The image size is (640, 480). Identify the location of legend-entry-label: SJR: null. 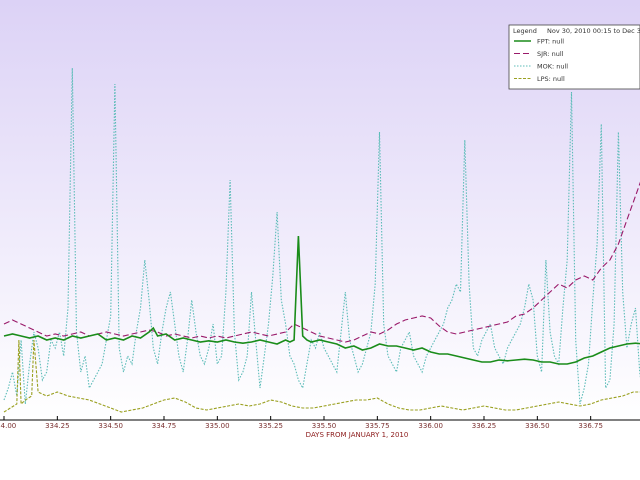
(550, 54).